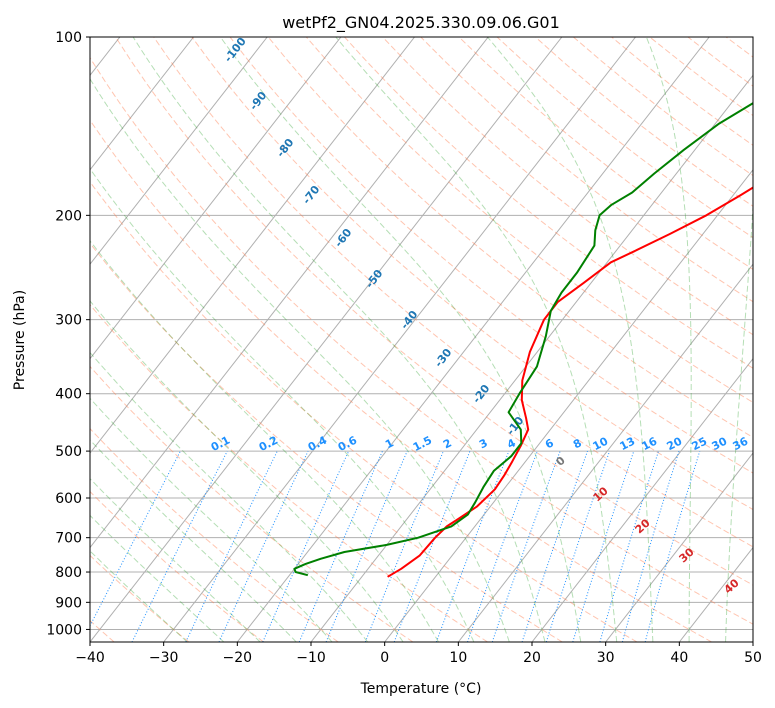 Image resolution: width=775 pixels, height=708 pixels. Describe the element at coordinates (753, 658) in the screenshot. I see `x-tick-label: 50` at that location.